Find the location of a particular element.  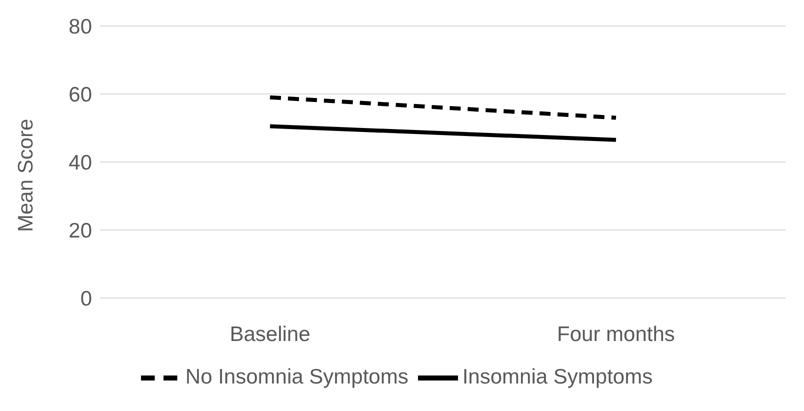

y-tick-label: 80 is located at coordinates (80, 26).